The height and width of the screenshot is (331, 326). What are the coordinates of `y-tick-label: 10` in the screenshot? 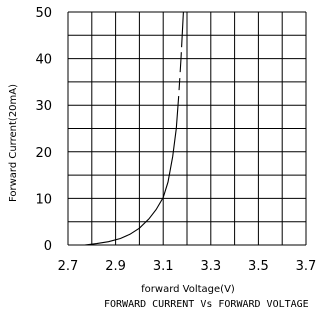 It's located at (43, 199).